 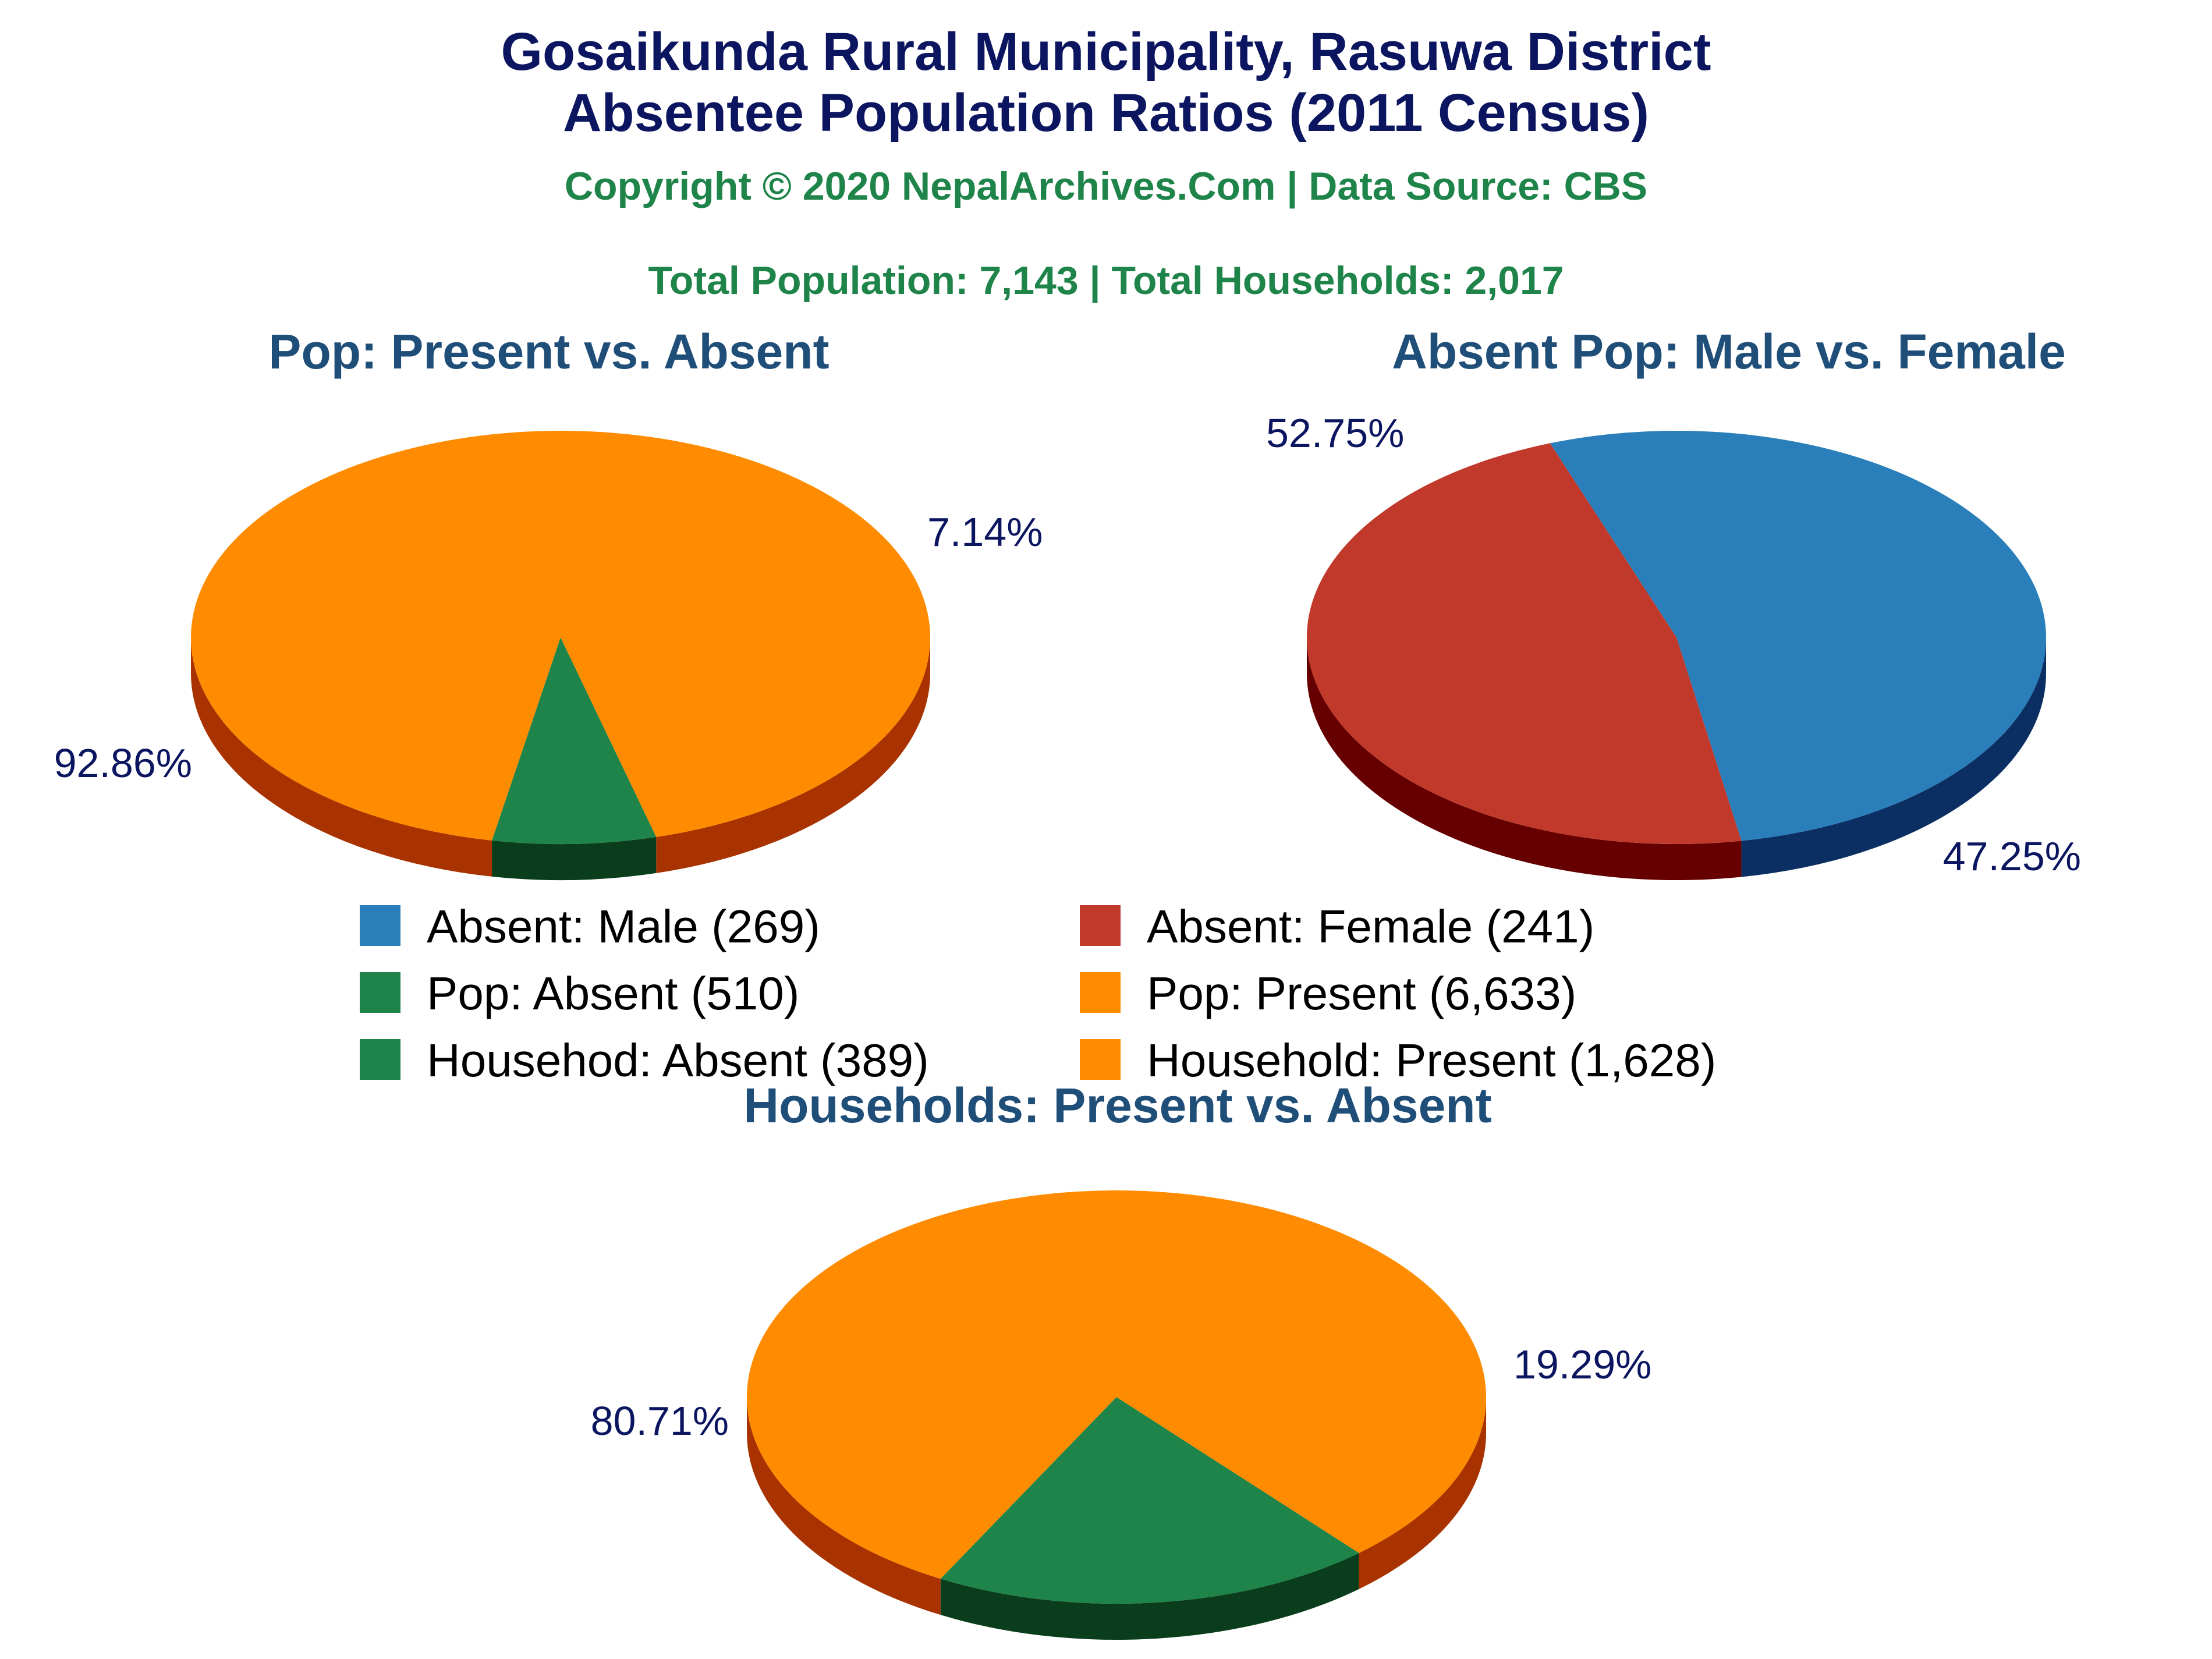 I want to click on pie-slice-absent-male, so click(x=1798, y=636).